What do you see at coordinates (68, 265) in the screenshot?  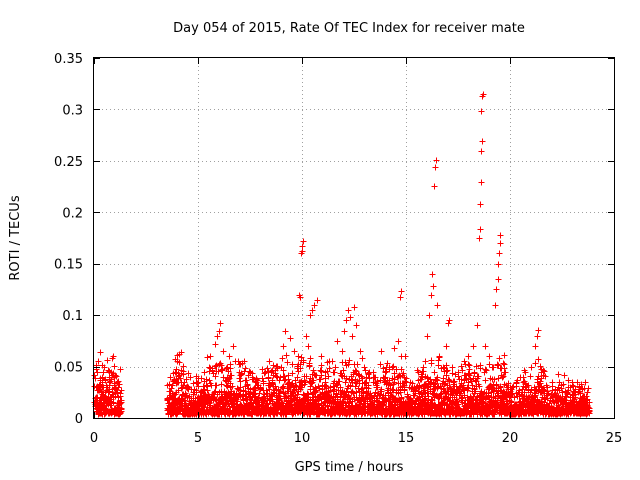 I see `y-tick-label: 0.15` at bounding box center [68, 265].